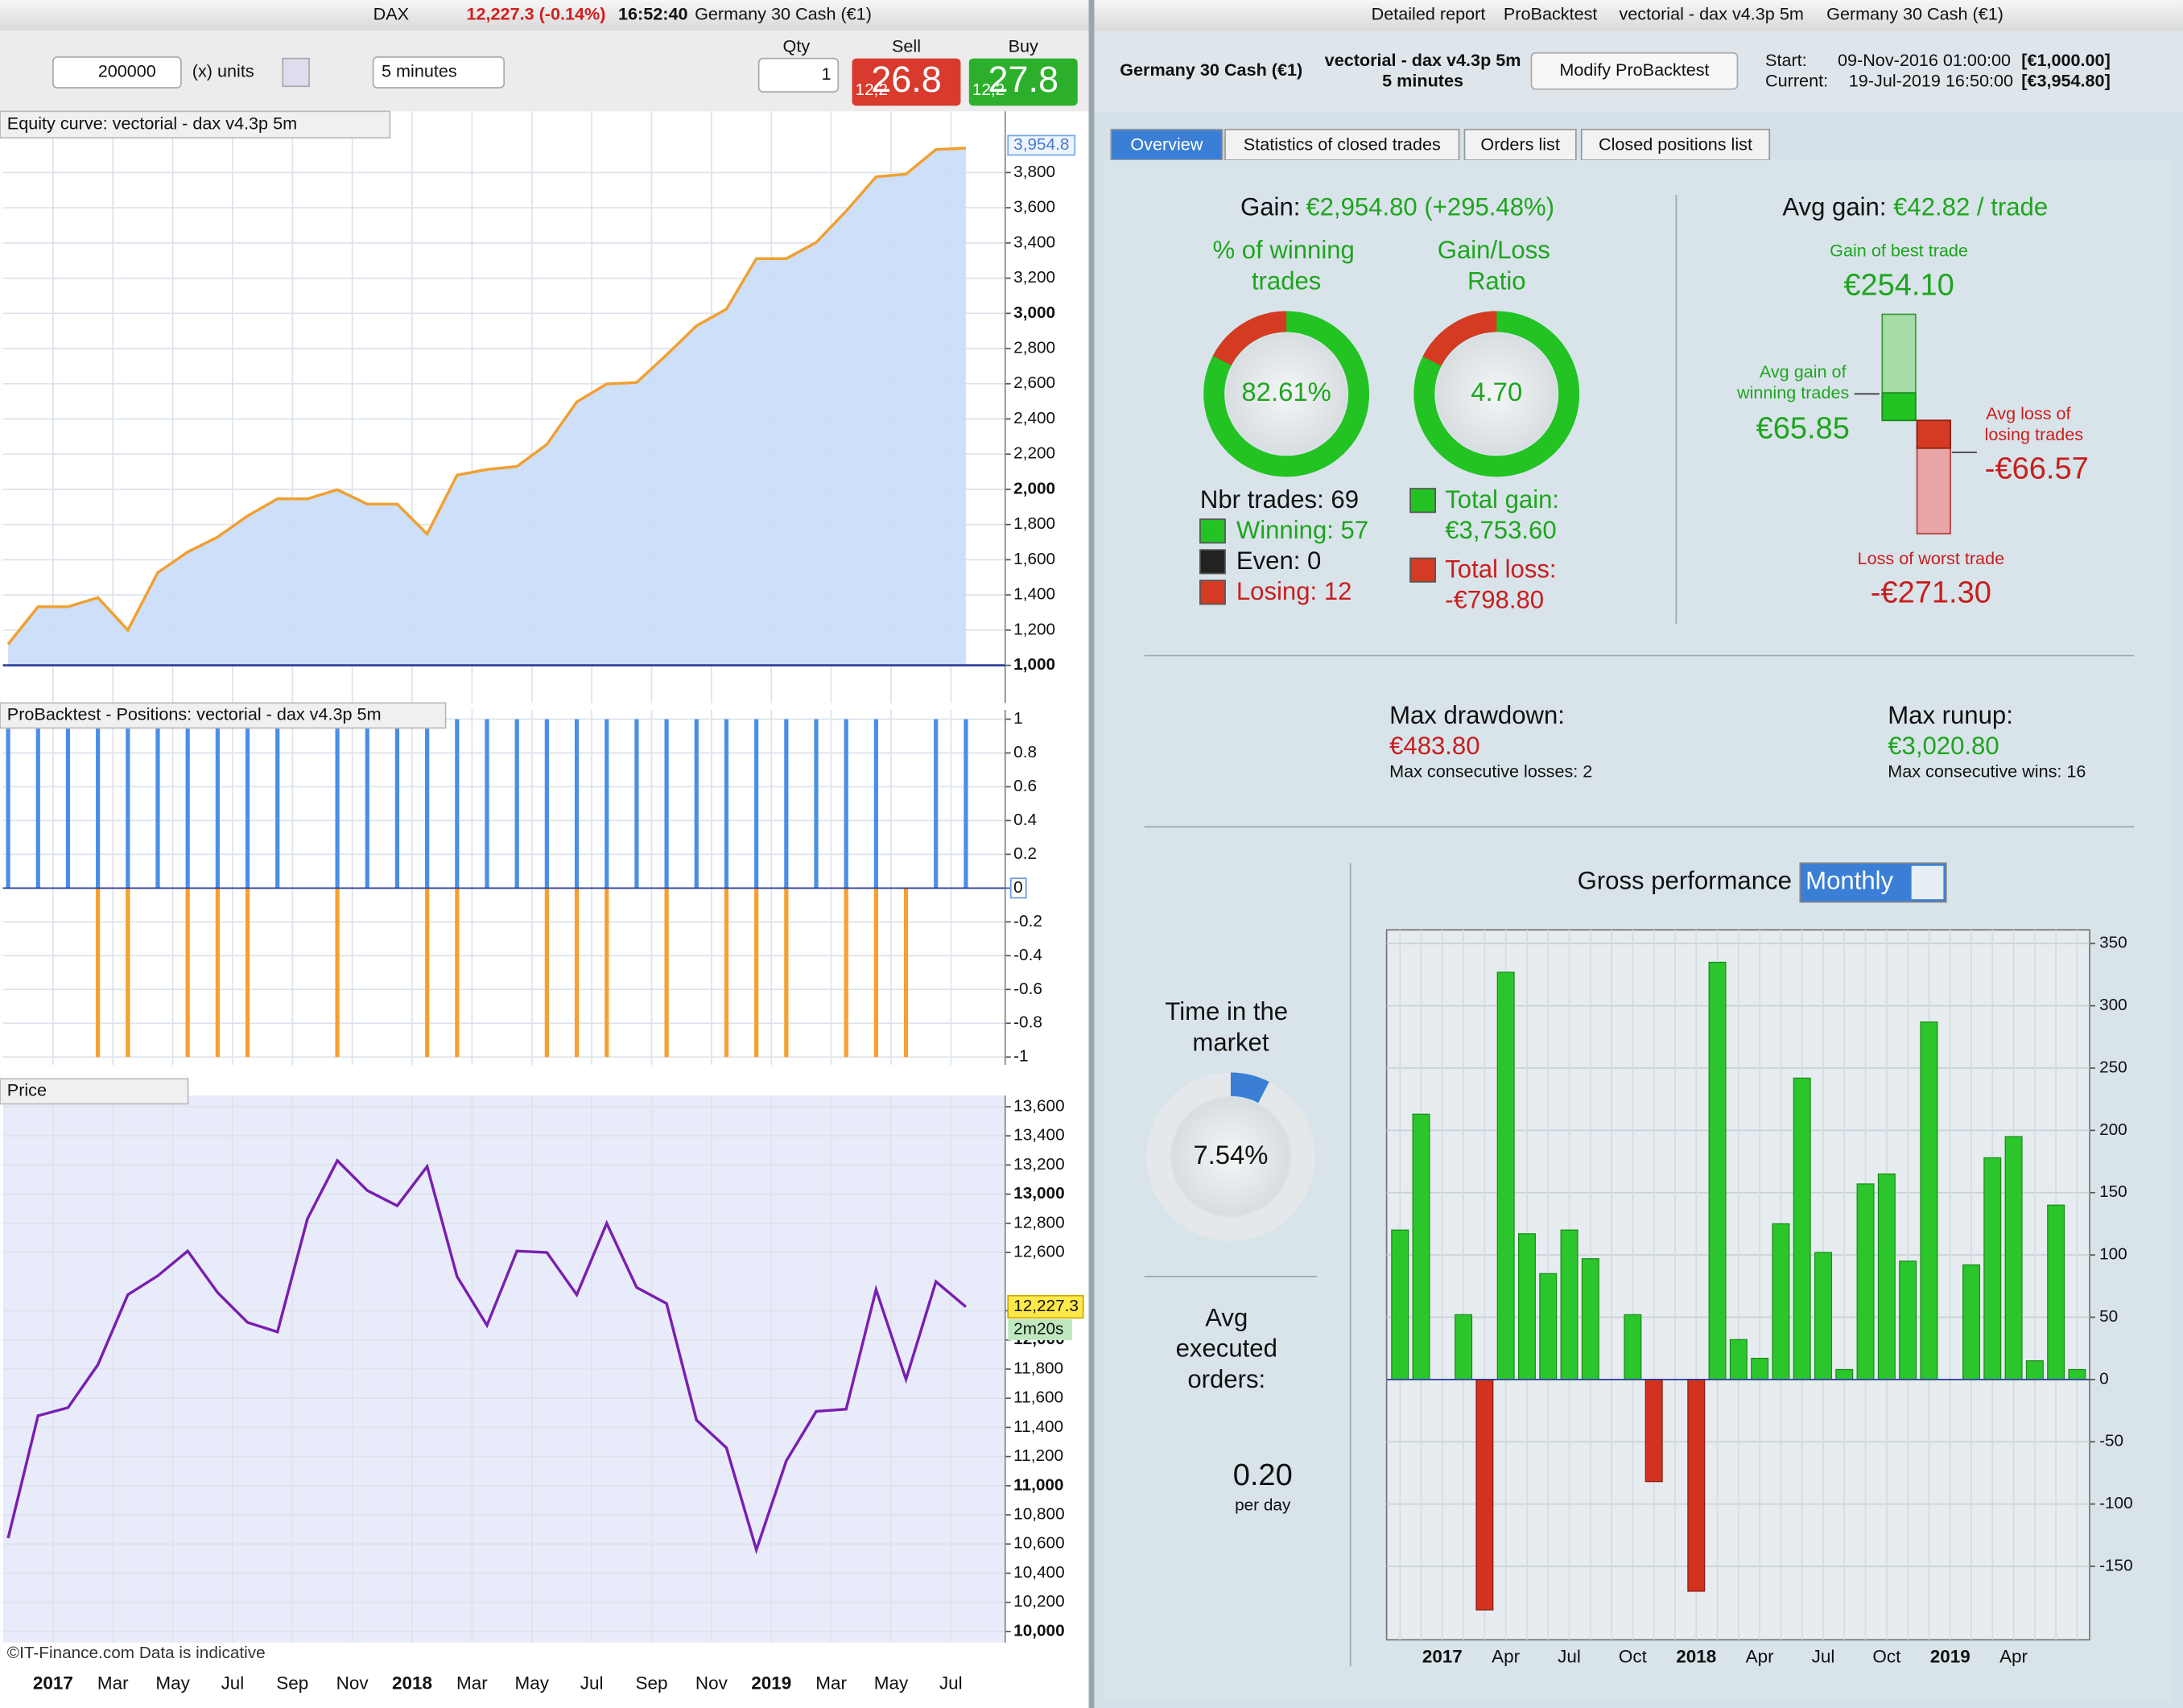  I want to click on chart-title: Gross performance, so click(1685, 881).